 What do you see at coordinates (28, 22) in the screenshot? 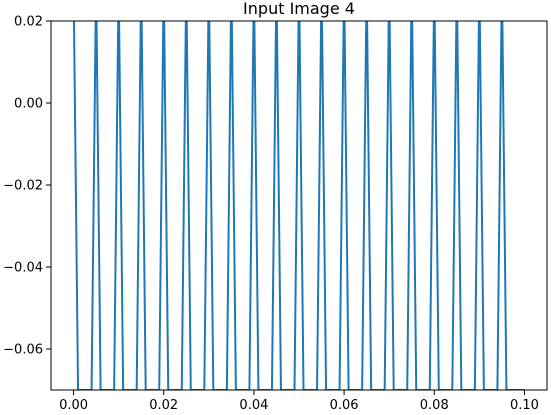
I see `y-tick-label: 0.02` at bounding box center [28, 22].